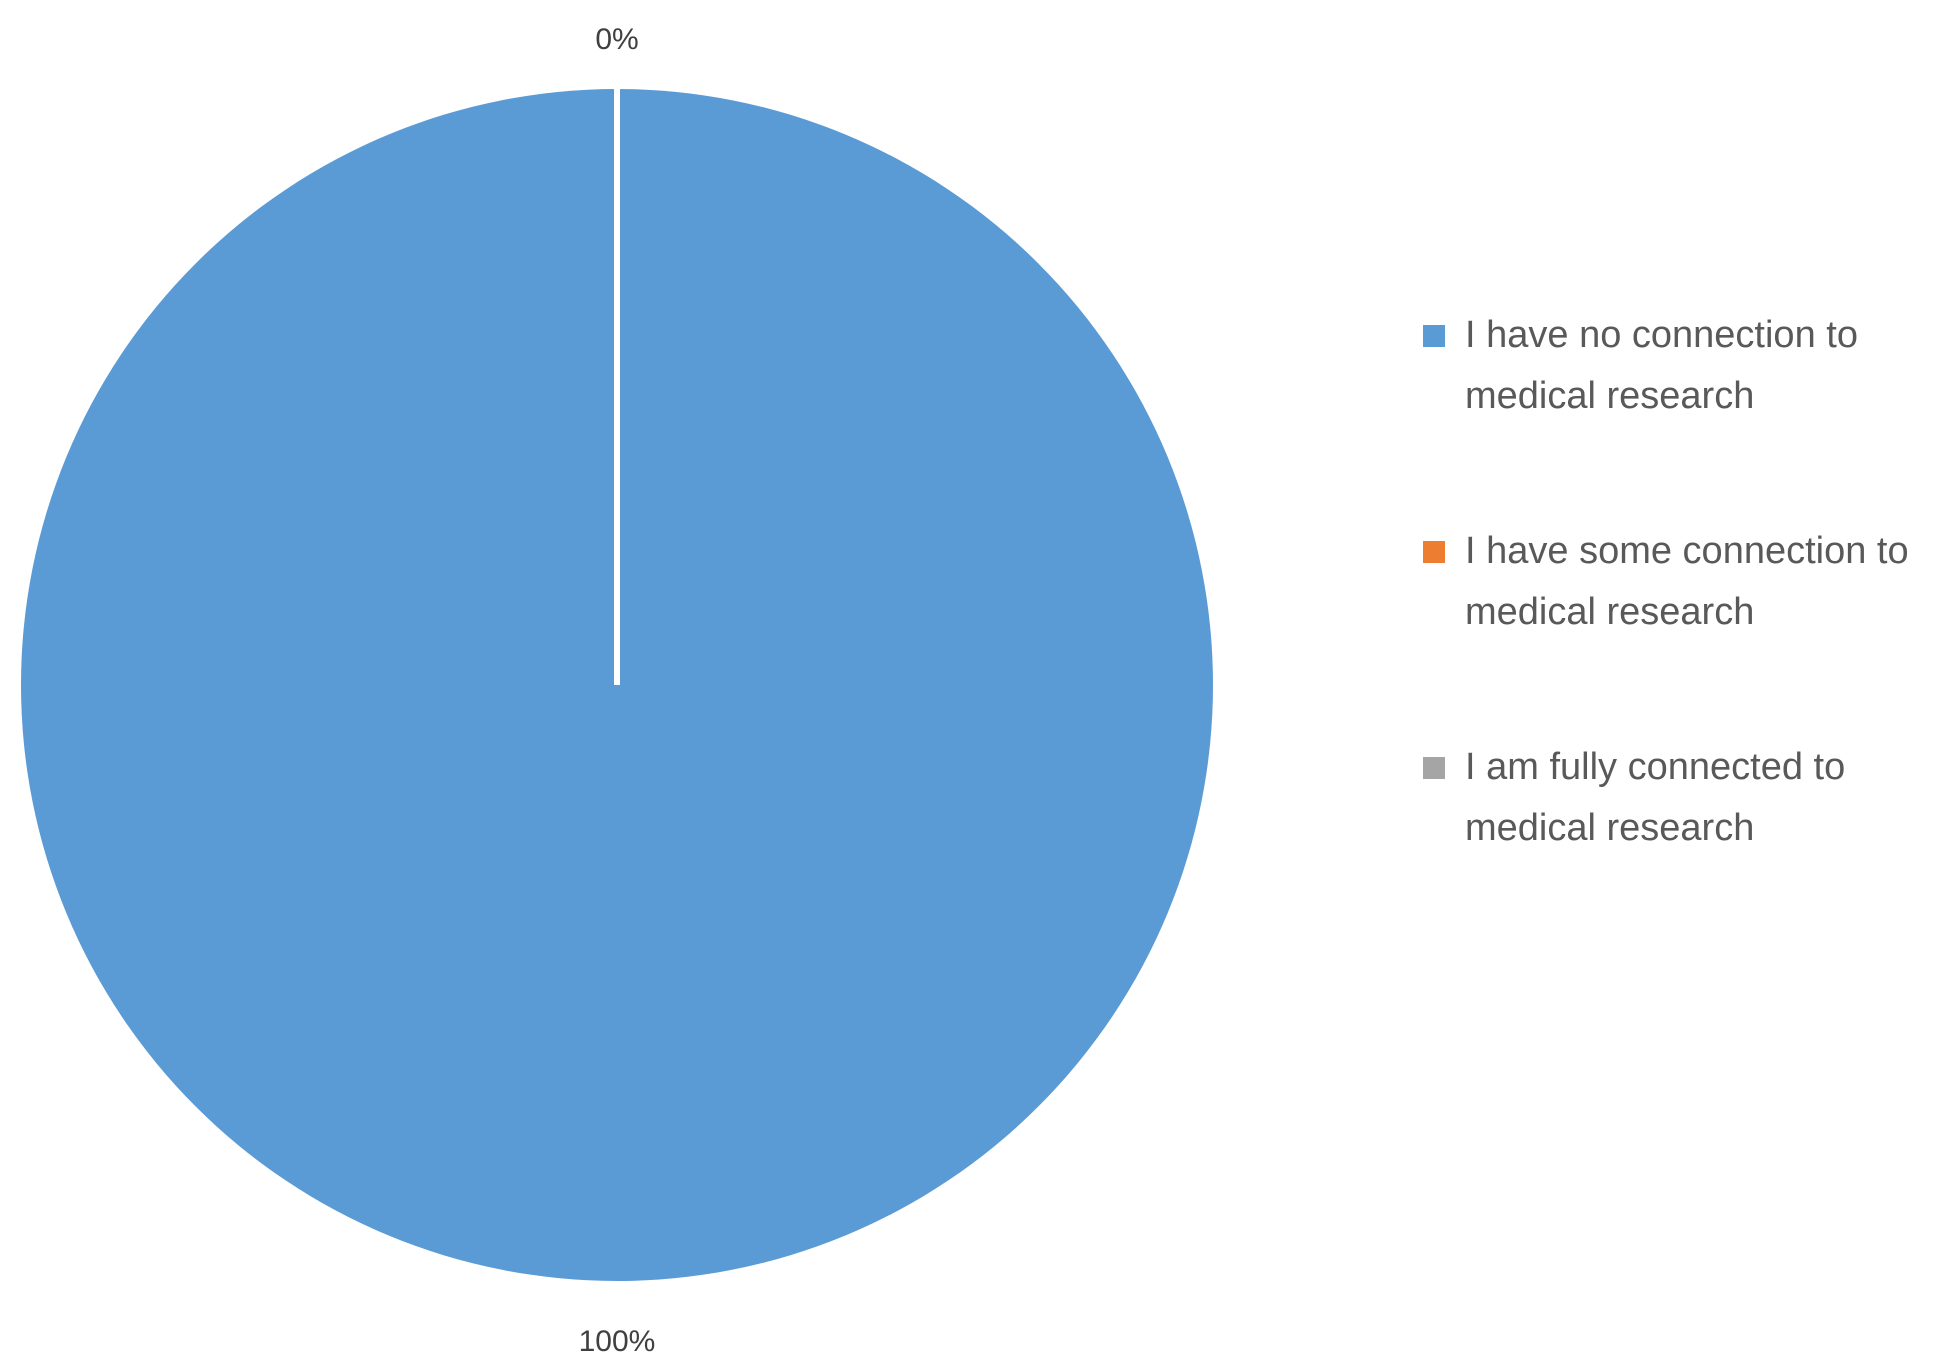  Describe the element at coordinates (1655, 797) in the screenshot. I see `legend-label-fully-connected: I am fully connected to medical research` at that location.